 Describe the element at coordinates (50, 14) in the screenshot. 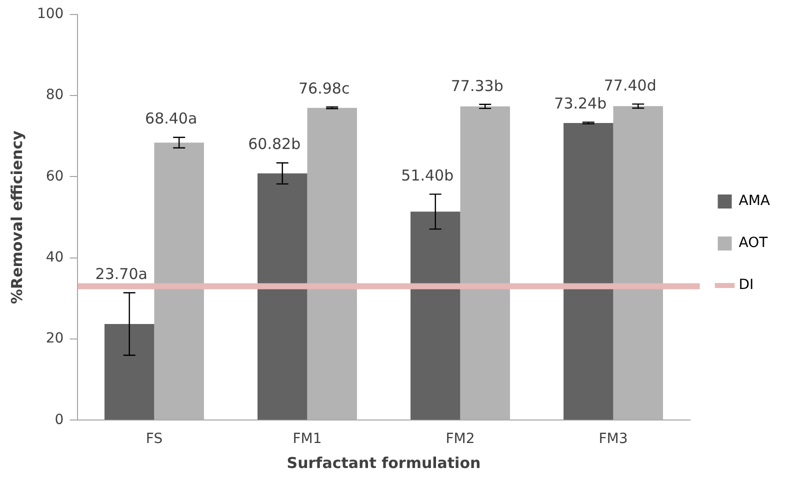

I see `y-tick-label: 100` at that location.